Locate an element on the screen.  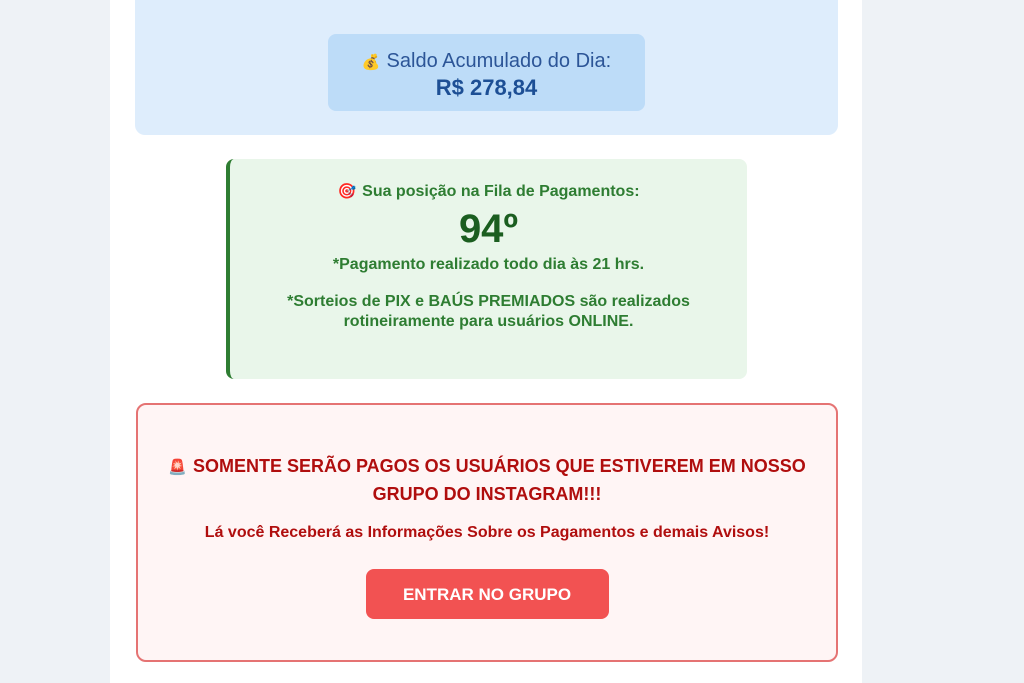
target-icon: 🎯 is located at coordinates (347, 191).